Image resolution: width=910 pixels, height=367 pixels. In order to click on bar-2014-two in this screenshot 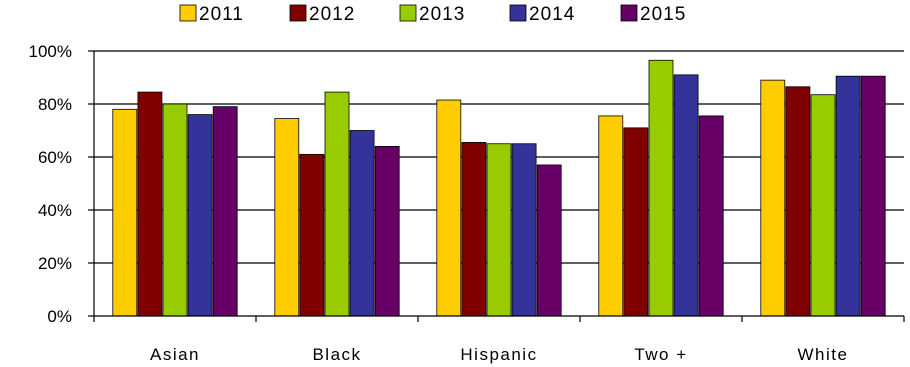, I will do `click(686, 195)`.